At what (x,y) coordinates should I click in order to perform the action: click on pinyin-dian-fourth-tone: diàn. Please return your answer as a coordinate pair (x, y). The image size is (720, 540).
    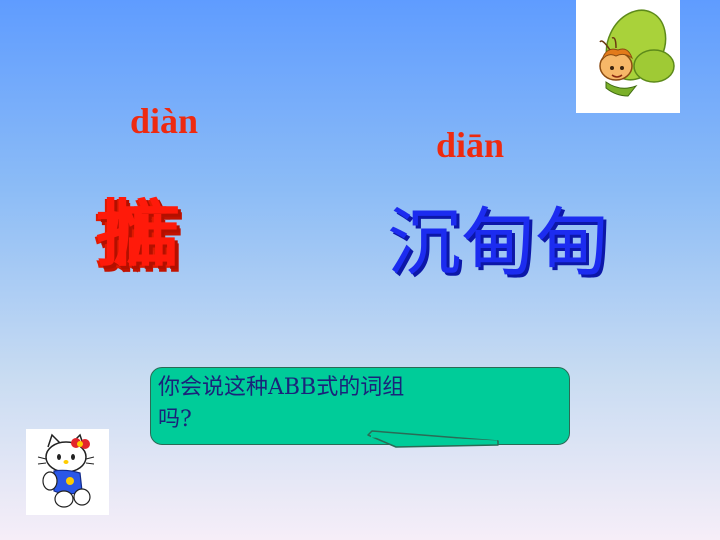
    Looking at the image, I should click on (164, 121).